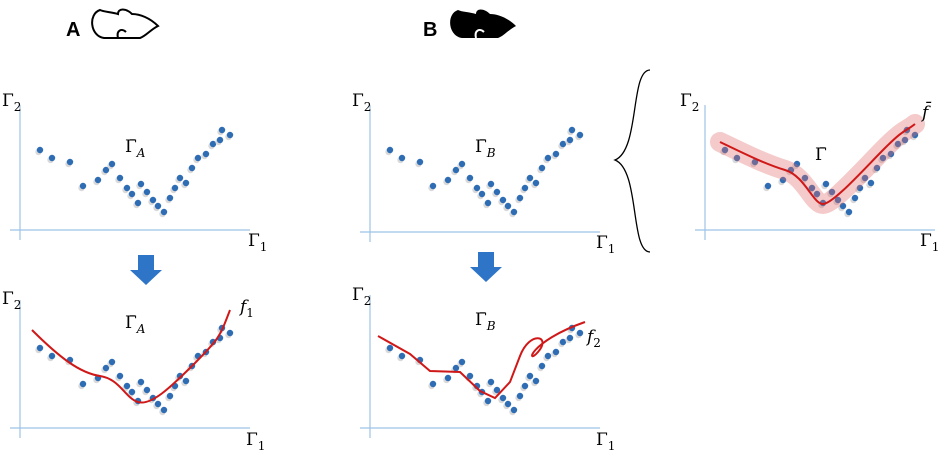 The height and width of the screenshot is (456, 941). I want to click on curve-label: f̄, so click(926, 111).